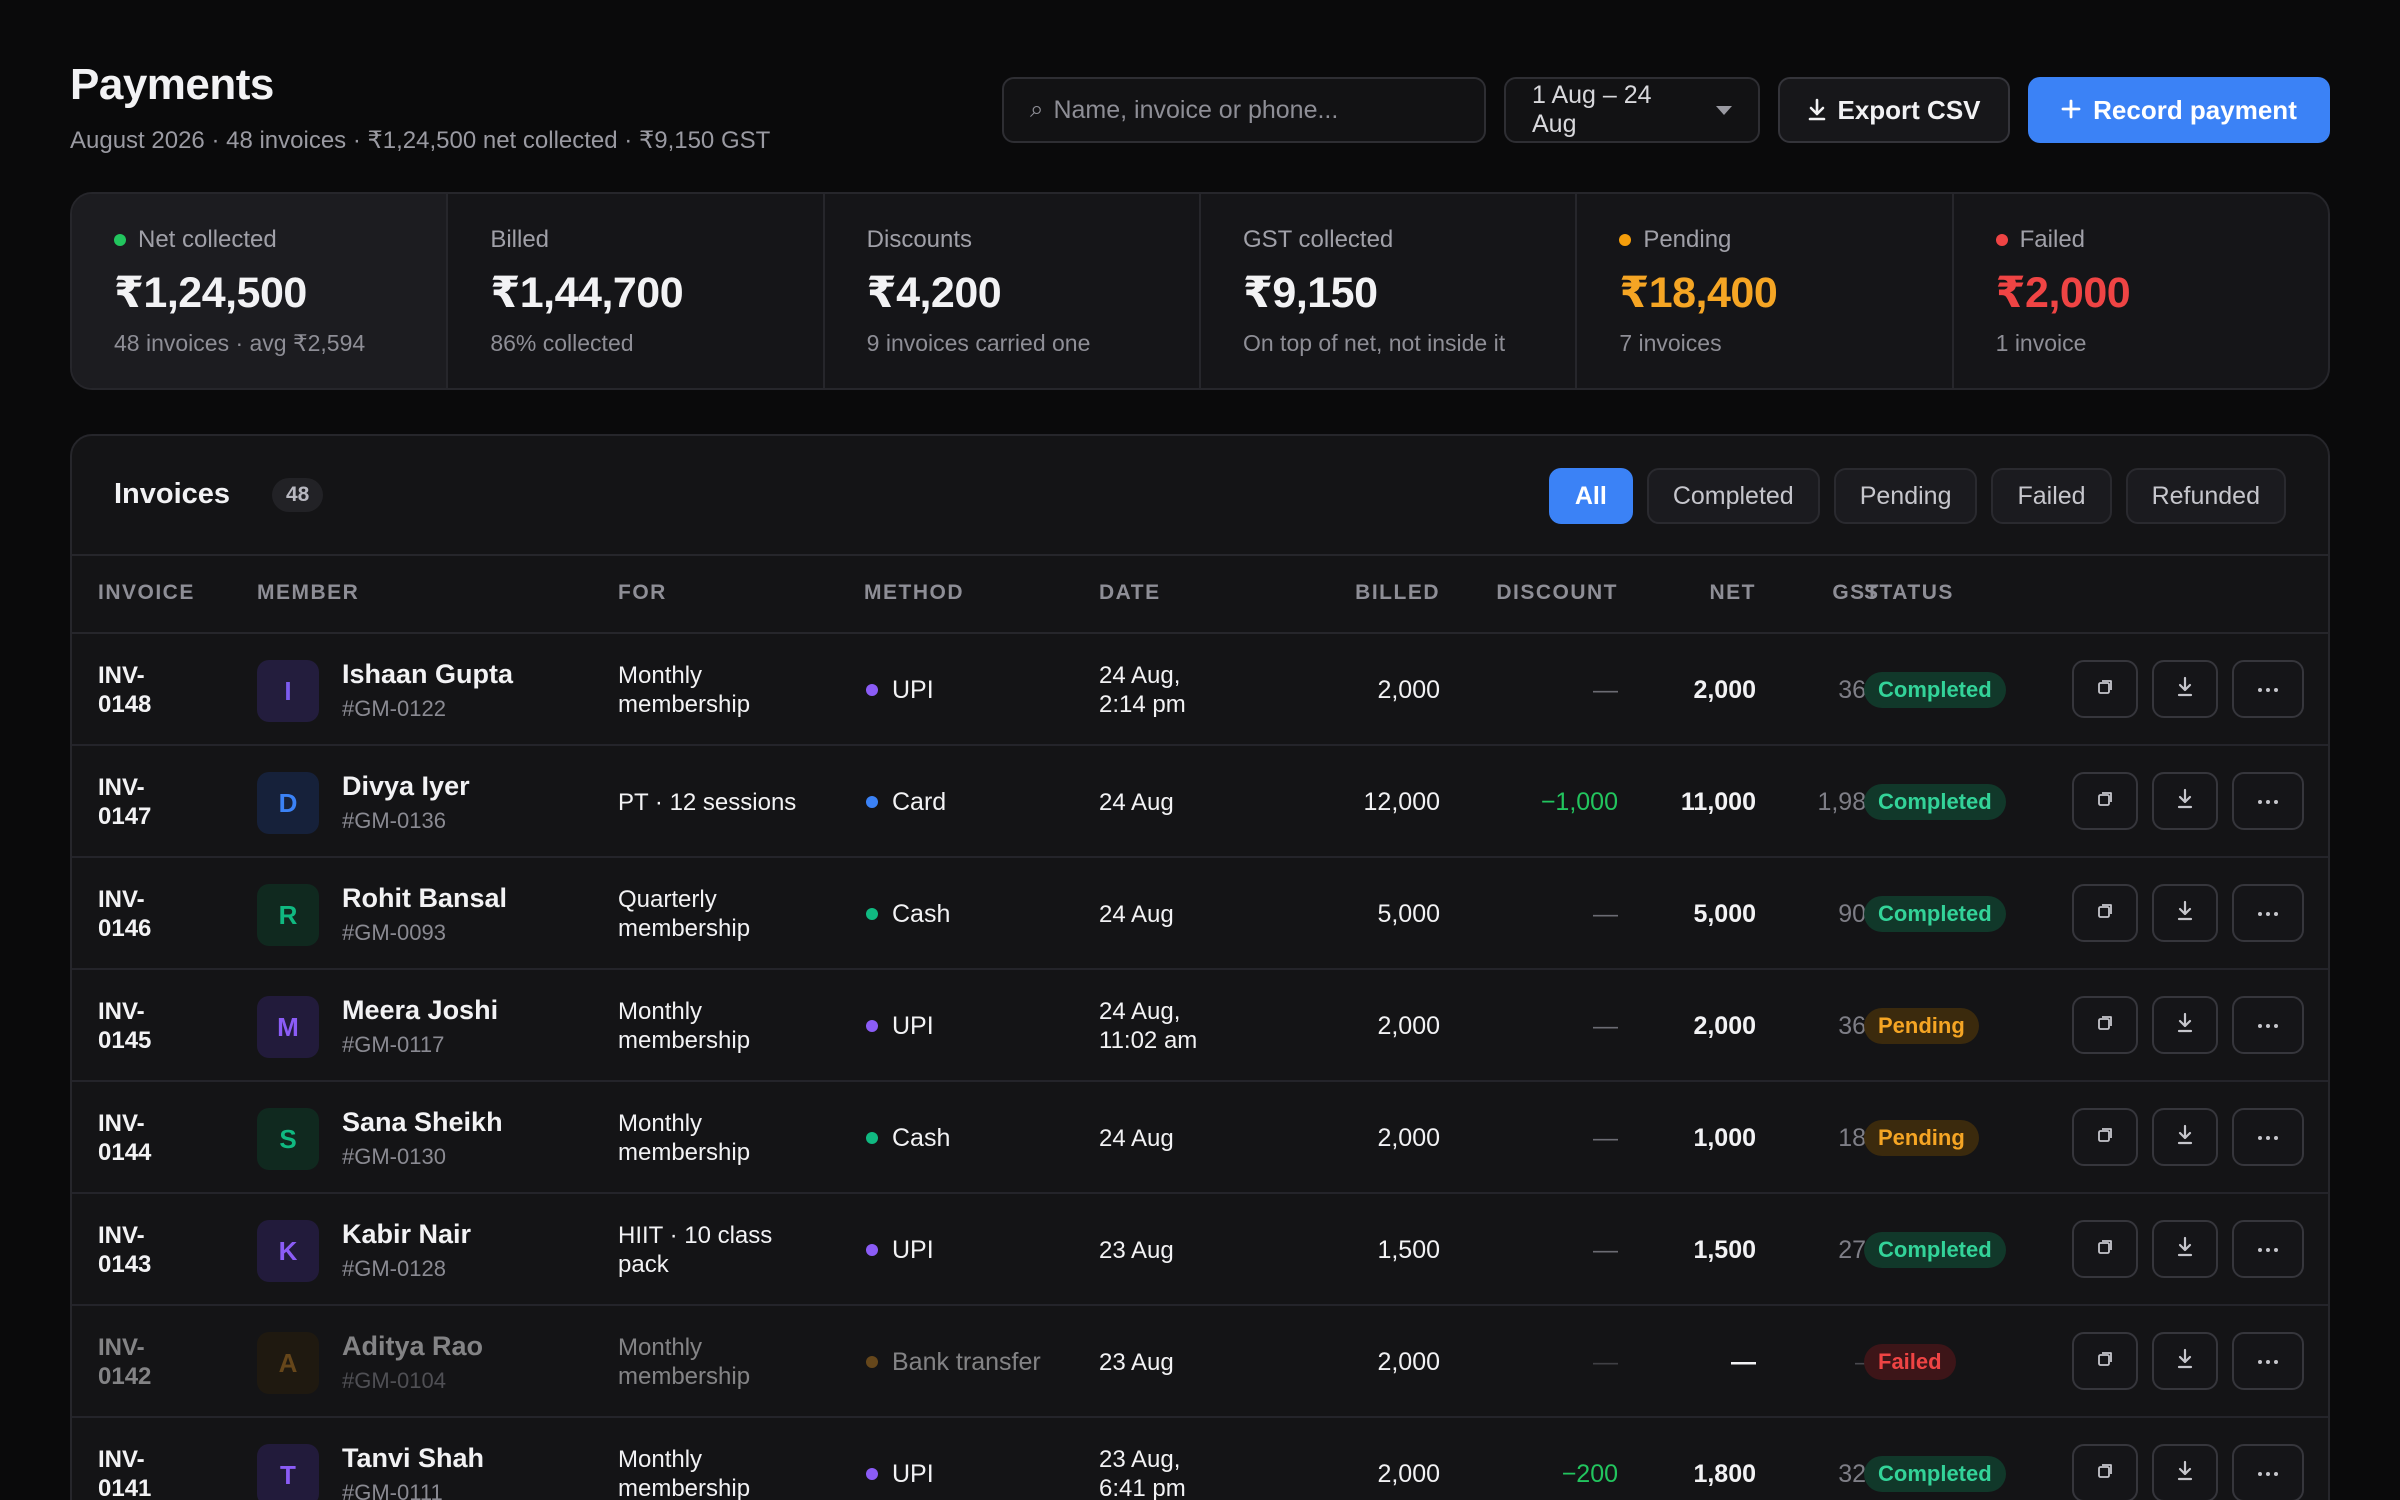 The width and height of the screenshot is (2400, 1500). Describe the element at coordinates (288, 691) in the screenshot. I see `avatar: I` at that location.